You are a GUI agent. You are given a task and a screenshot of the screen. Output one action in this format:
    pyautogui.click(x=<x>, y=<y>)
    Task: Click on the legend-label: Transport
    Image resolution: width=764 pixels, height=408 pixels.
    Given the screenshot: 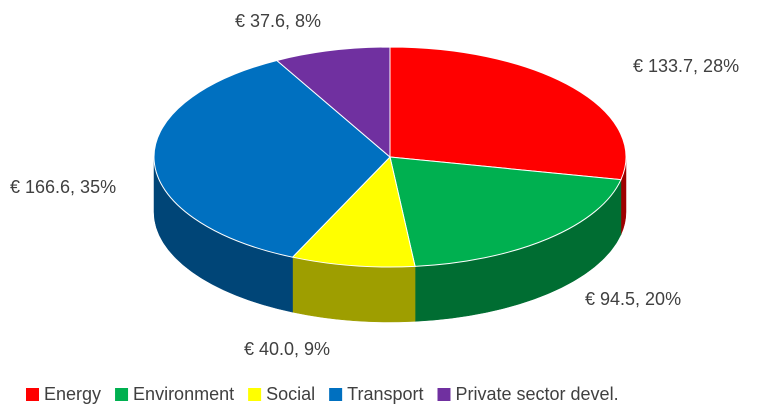 What is the action you would take?
    pyautogui.click(x=385, y=394)
    